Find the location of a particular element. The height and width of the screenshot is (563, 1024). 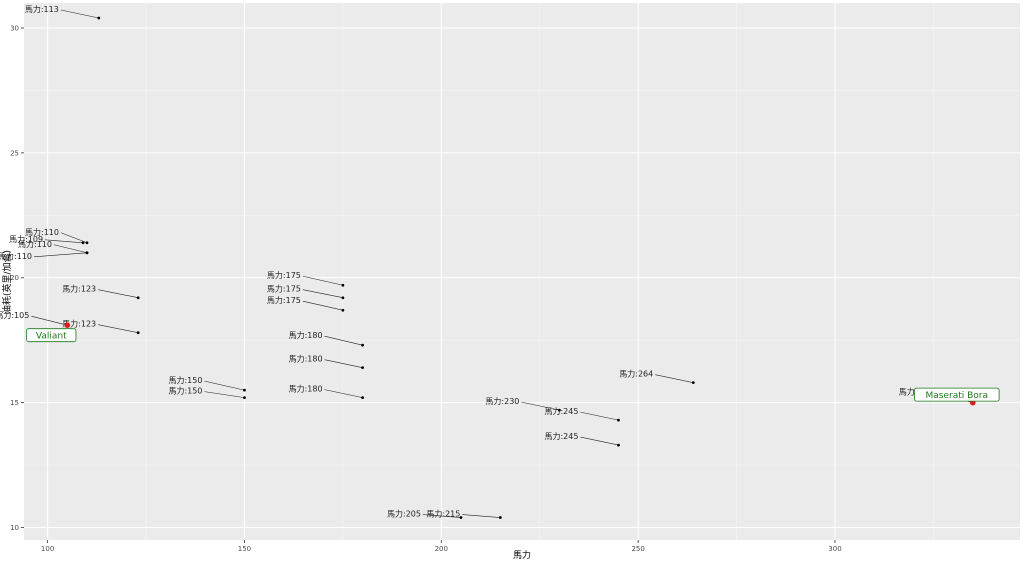

x-tick-label: 150 is located at coordinates (244, 549).